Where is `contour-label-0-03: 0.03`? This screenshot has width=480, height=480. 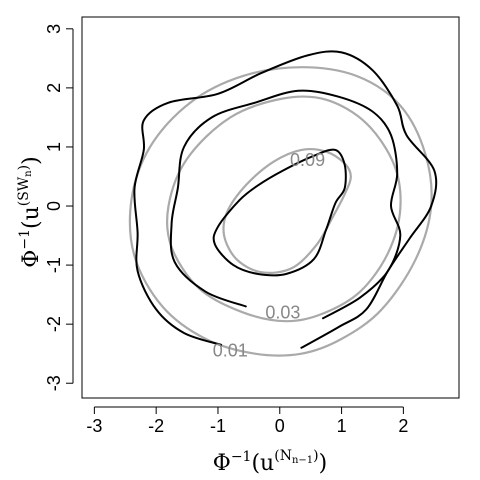
contour-label-0-03: 0.03 is located at coordinates (282, 312).